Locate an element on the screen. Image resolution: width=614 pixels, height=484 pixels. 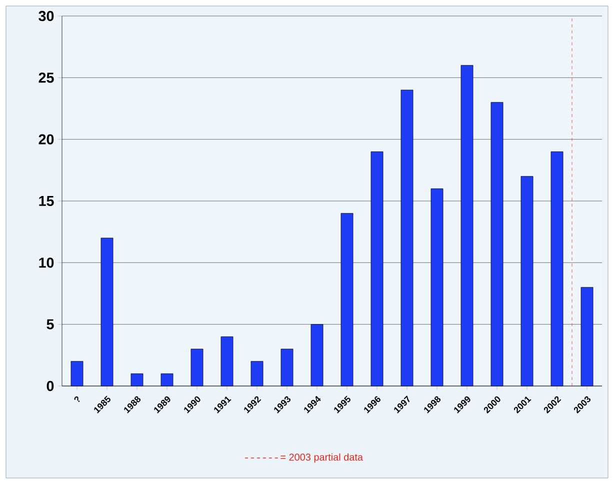
legend-label: = 2003 partial data is located at coordinates (321, 458).